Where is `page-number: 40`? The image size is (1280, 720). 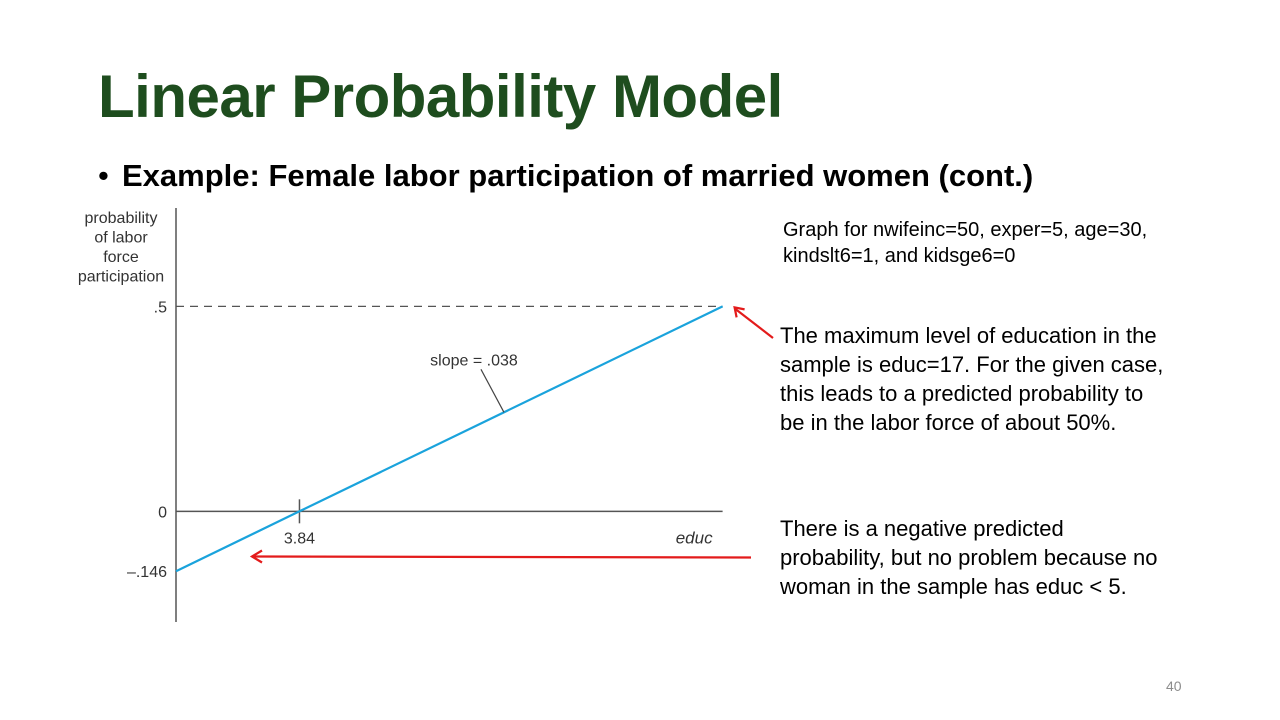
page-number: 40 is located at coordinates (1174, 686).